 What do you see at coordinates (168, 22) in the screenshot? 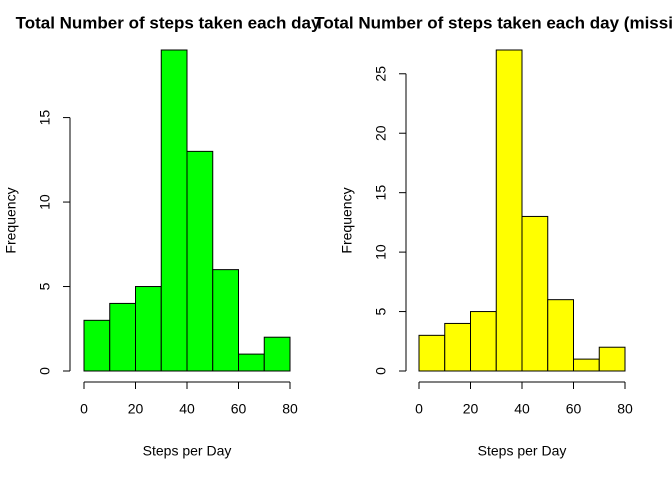
I see `chart-title: Total Number of steps taken each day` at bounding box center [168, 22].